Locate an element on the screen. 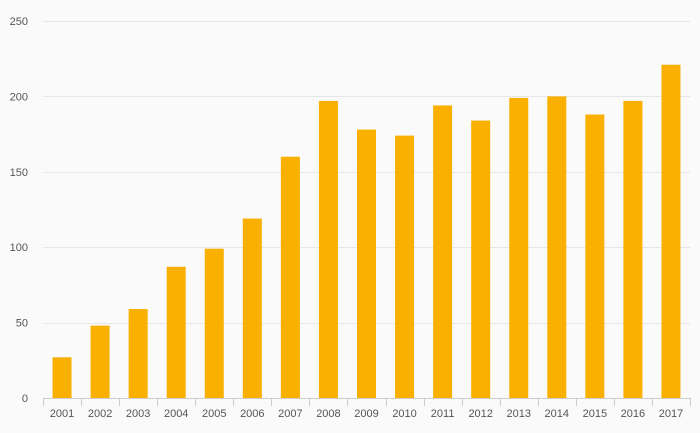  x-axis is located at coordinates (367, 402).